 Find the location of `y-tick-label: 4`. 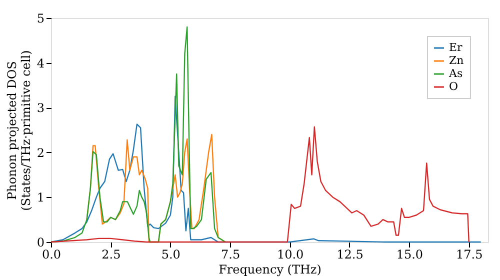

y-tick-label: 4 is located at coordinates (40, 63).